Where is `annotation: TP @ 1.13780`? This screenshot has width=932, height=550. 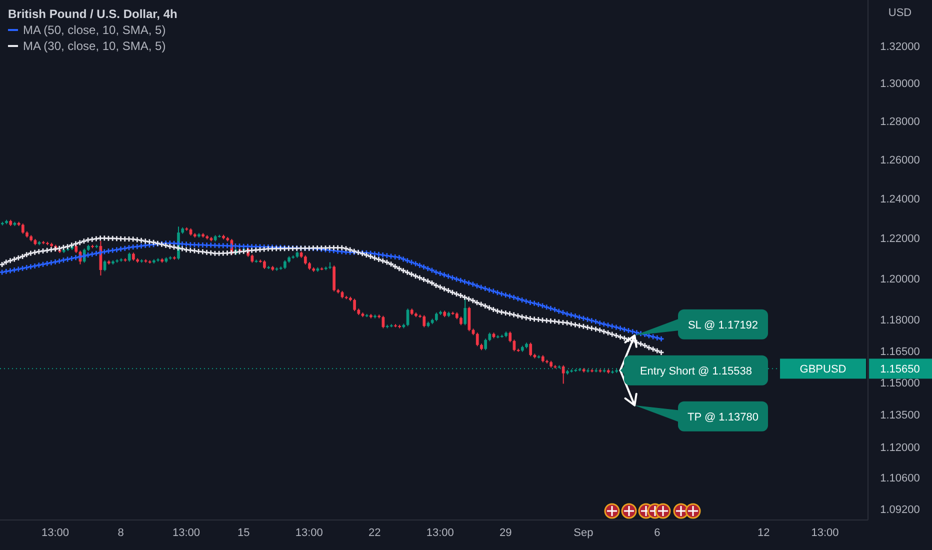
annotation: TP @ 1.13780 is located at coordinates (723, 417).